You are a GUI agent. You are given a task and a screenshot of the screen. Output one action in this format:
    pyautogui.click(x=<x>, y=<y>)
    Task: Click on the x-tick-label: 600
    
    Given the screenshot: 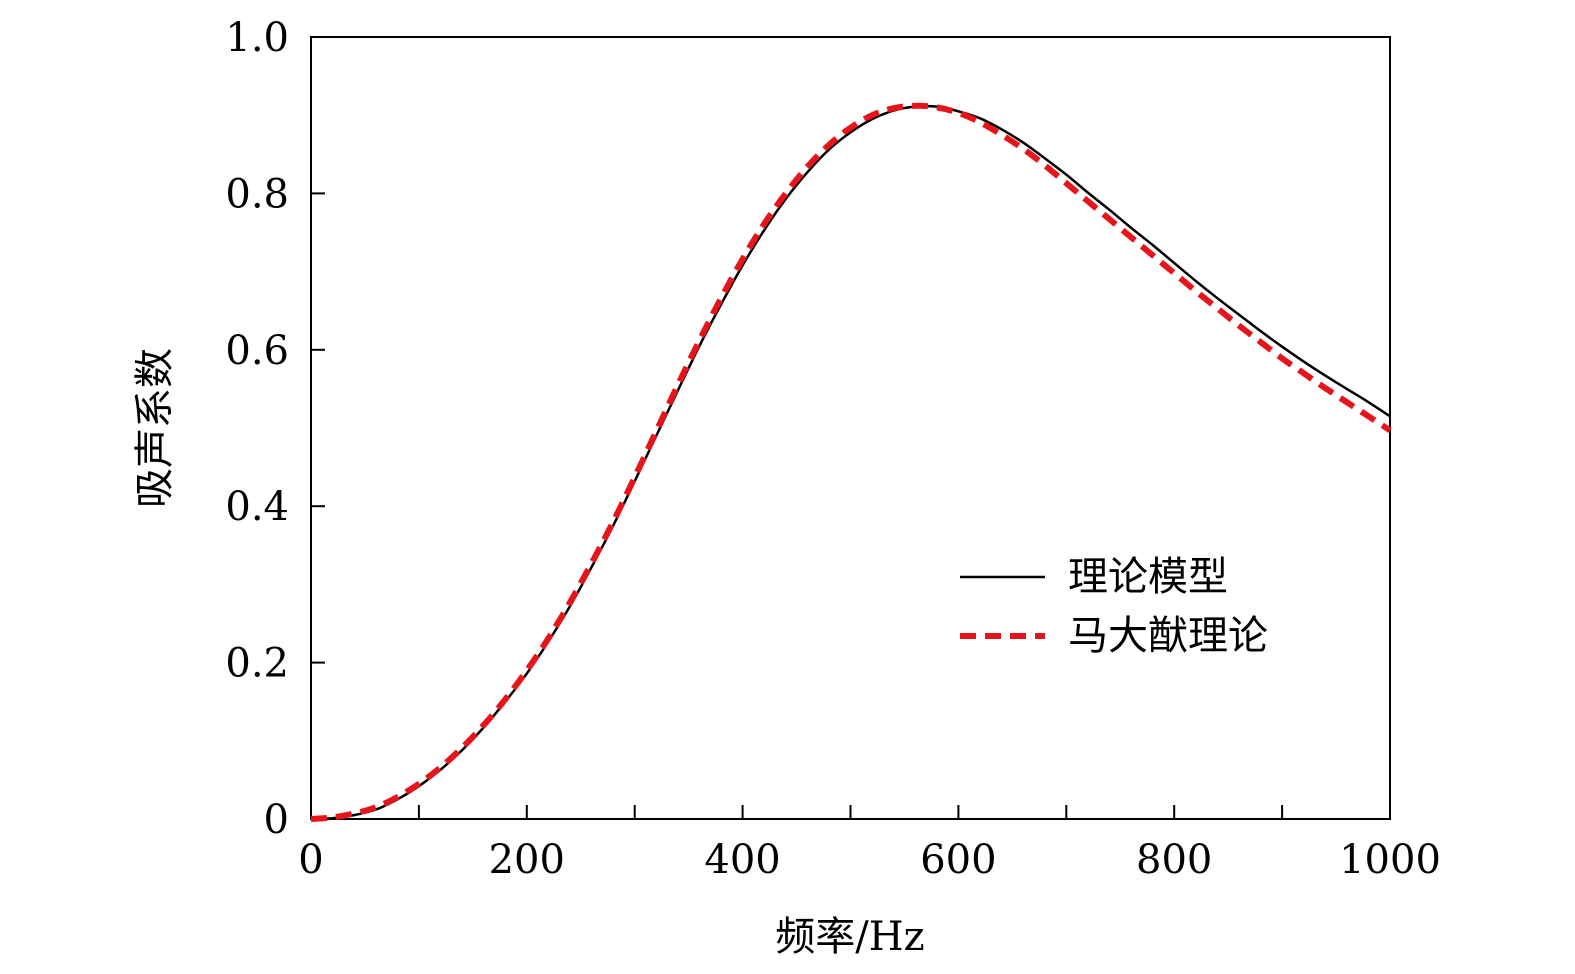 What is the action you would take?
    pyautogui.click(x=958, y=860)
    